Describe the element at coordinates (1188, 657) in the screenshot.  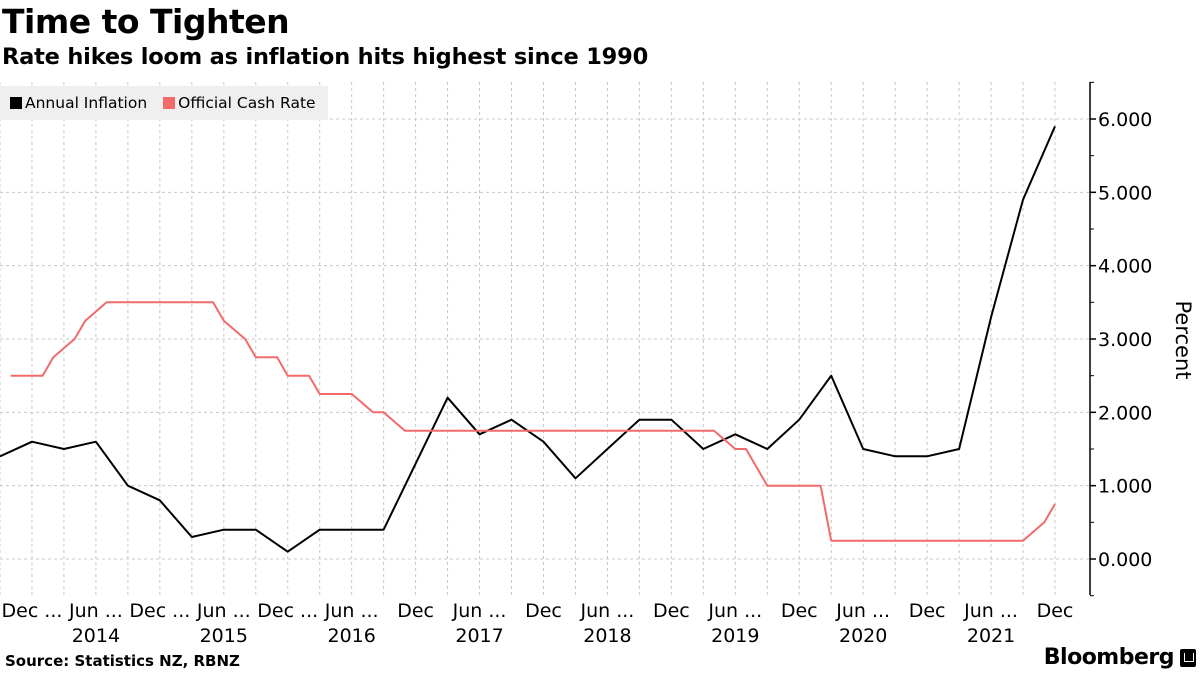
I see `terminal-icon` at that location.